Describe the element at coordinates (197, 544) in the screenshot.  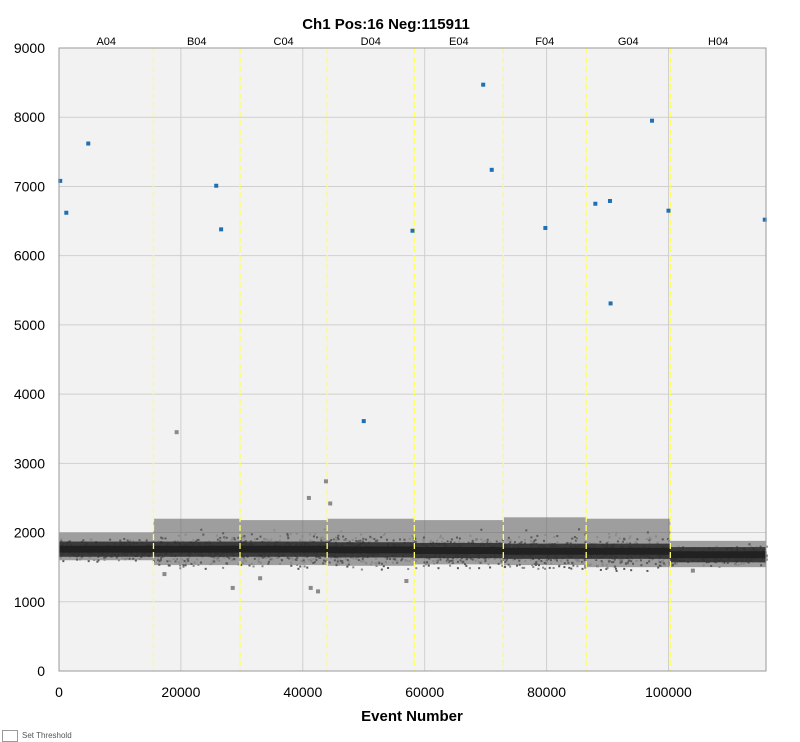
I see `band-B04` at that location.